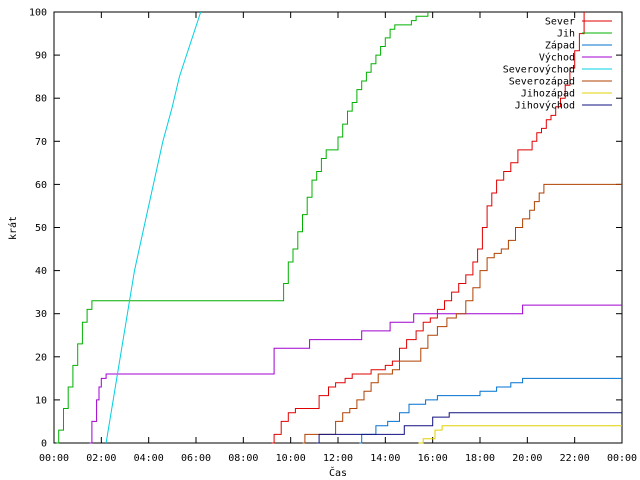 This screenshot has width=640, height=480. What do you see at coordinates (41, 400) in the screenshot?
I see `y-tick-label: 10` at bounding box center [41, 400].